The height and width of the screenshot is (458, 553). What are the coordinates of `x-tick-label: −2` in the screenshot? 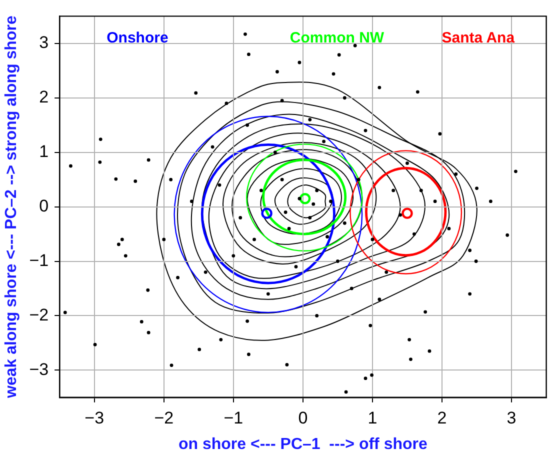 It's located at (164, 418).